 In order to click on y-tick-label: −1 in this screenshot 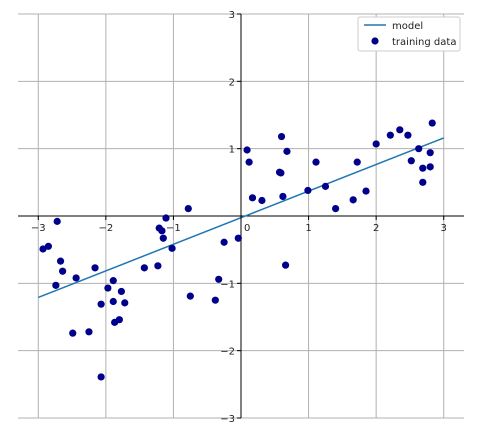, I will do `click(227, 284)`.